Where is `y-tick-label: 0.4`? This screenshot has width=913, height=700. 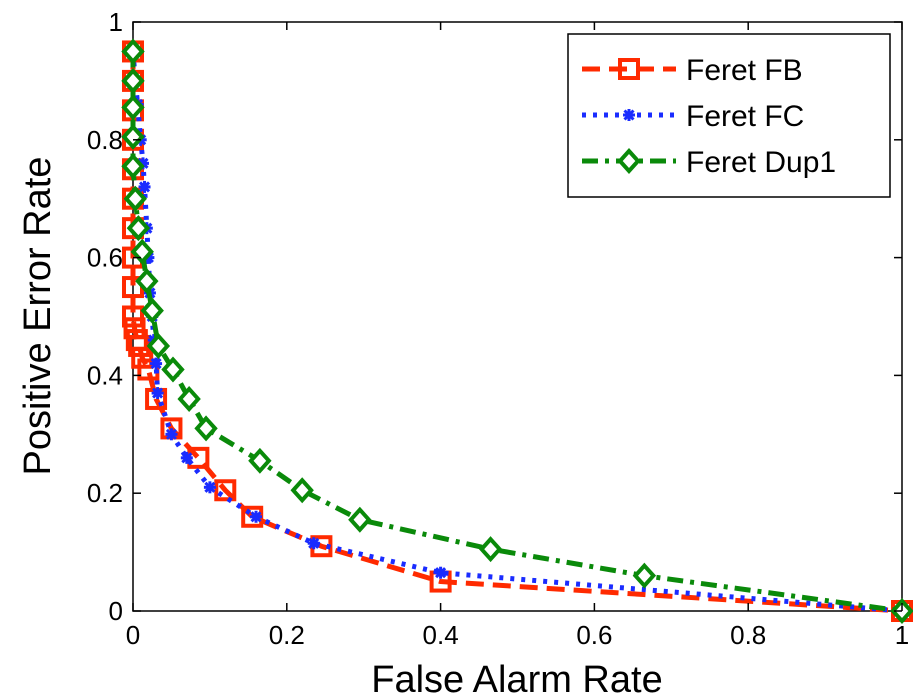
y-tick-label: 0.4 is located at coordinates (105, 375).